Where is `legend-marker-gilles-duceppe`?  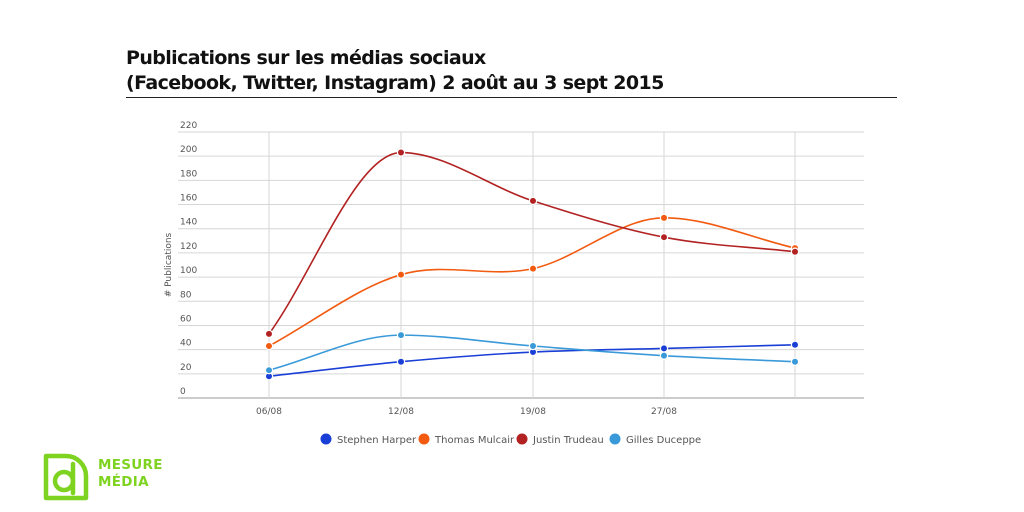
legend-marker-gilles-duceppe is located at coordinates (615, 439).